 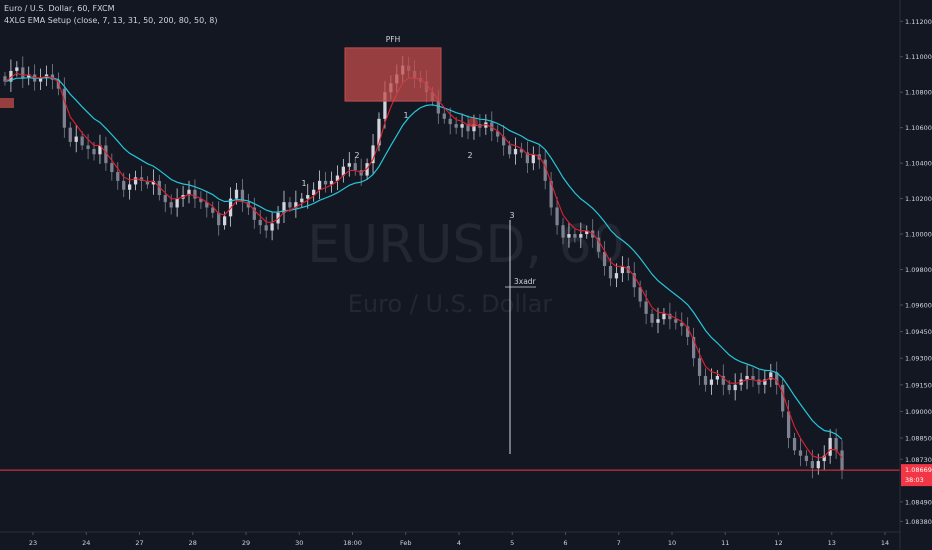 What do you see at coordinates (393, 39) in the screenshot?
I see `pfh-label: PFH` at bounding box center [393, 39].